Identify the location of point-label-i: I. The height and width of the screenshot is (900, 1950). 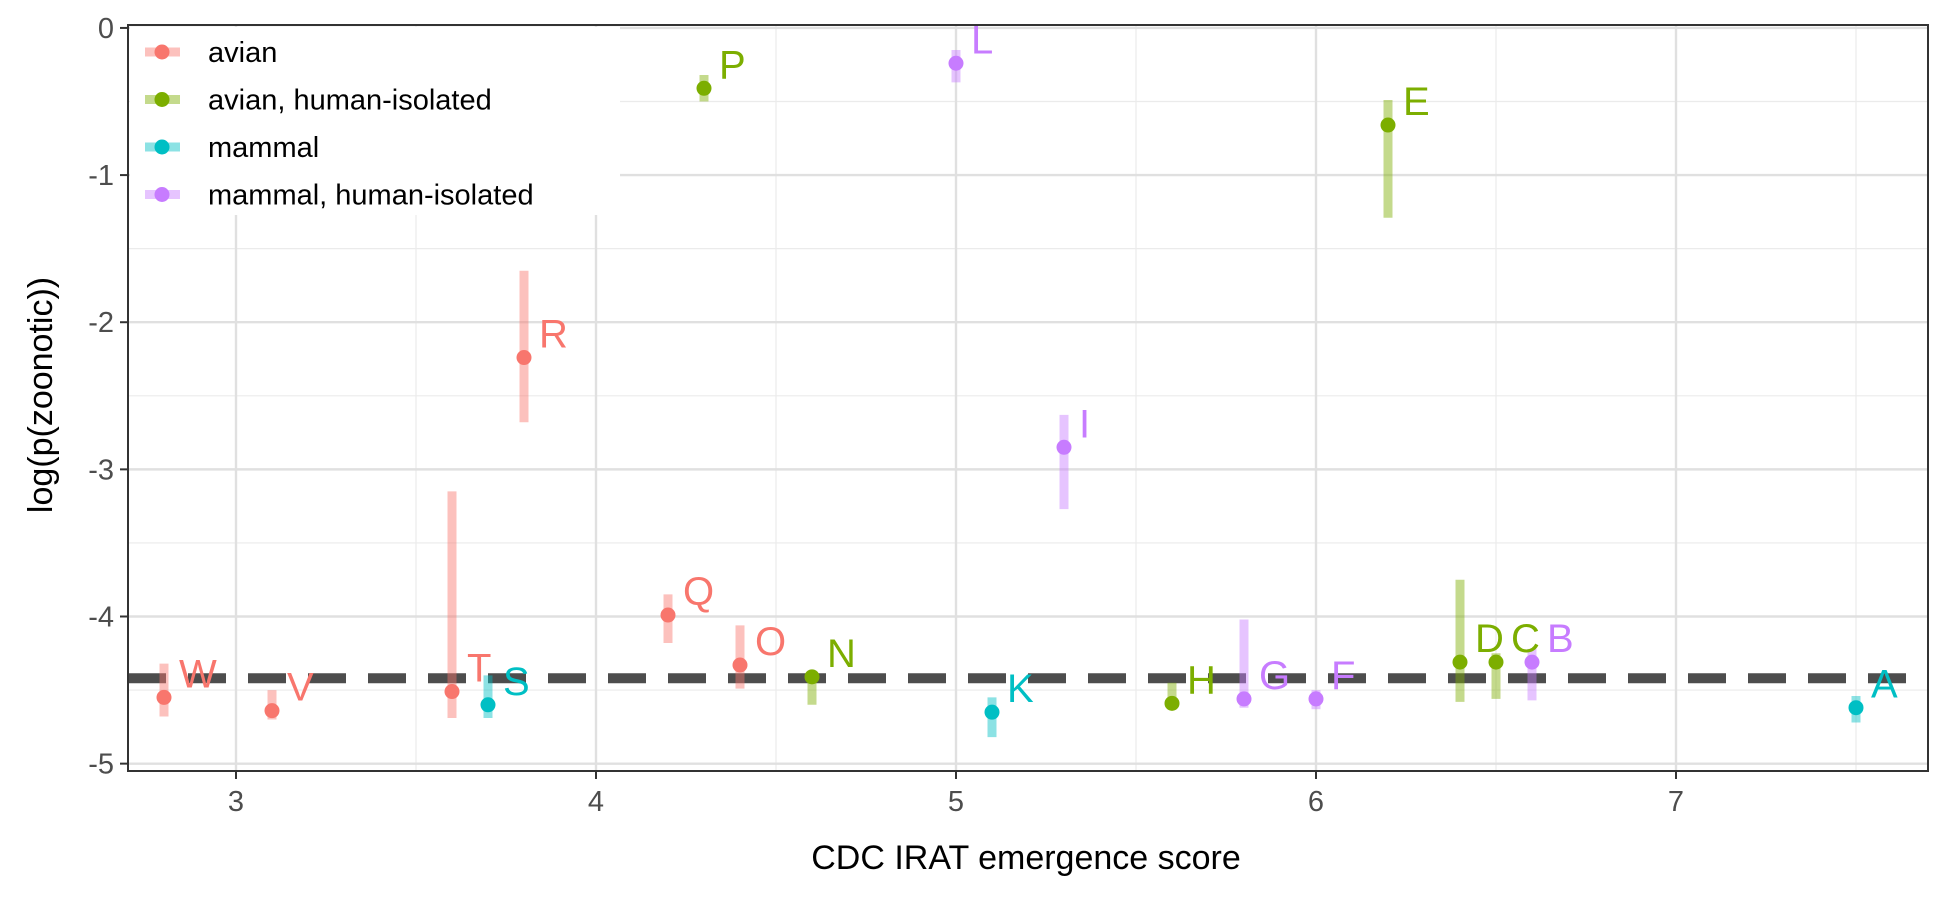
(1084, 424).